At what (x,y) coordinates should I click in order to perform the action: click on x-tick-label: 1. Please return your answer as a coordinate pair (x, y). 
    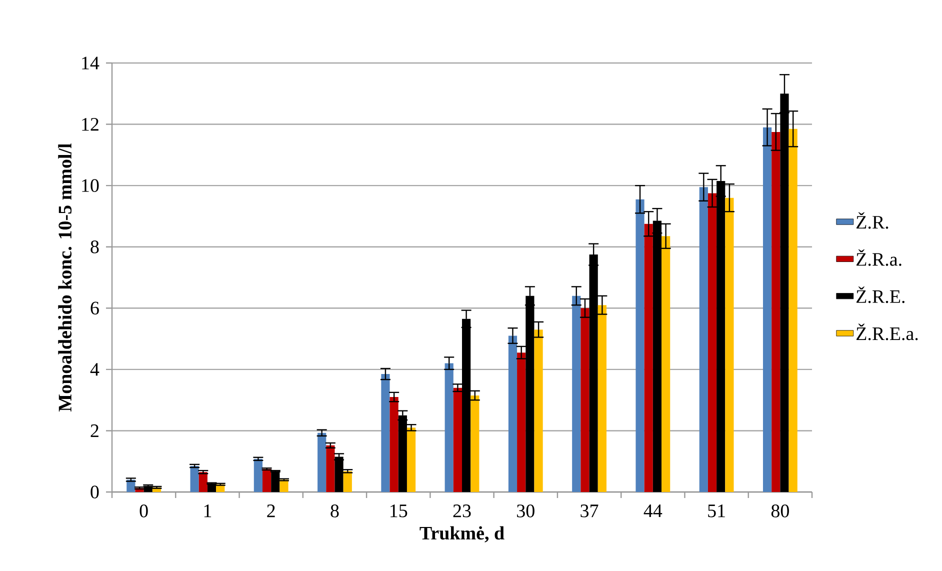
    Looking at the image, I should click on (208, 511).